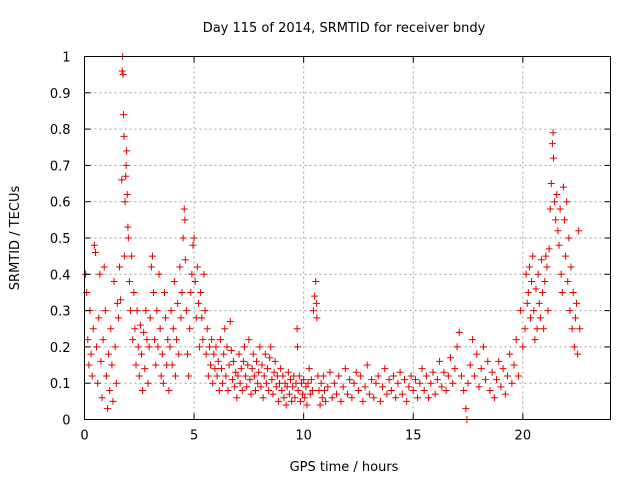 This screenshot has width=640, height=480. What do you see at coordinates (60, 166) in the screenshot?
I see `y-tick-label: 0.7` at bounding box center [60, 166].